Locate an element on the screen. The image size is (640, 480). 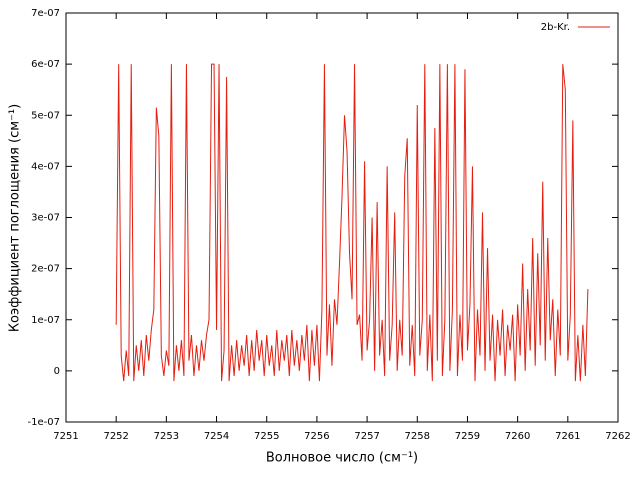
x-tick-label: 7262 is located at coordinates (617, 436).